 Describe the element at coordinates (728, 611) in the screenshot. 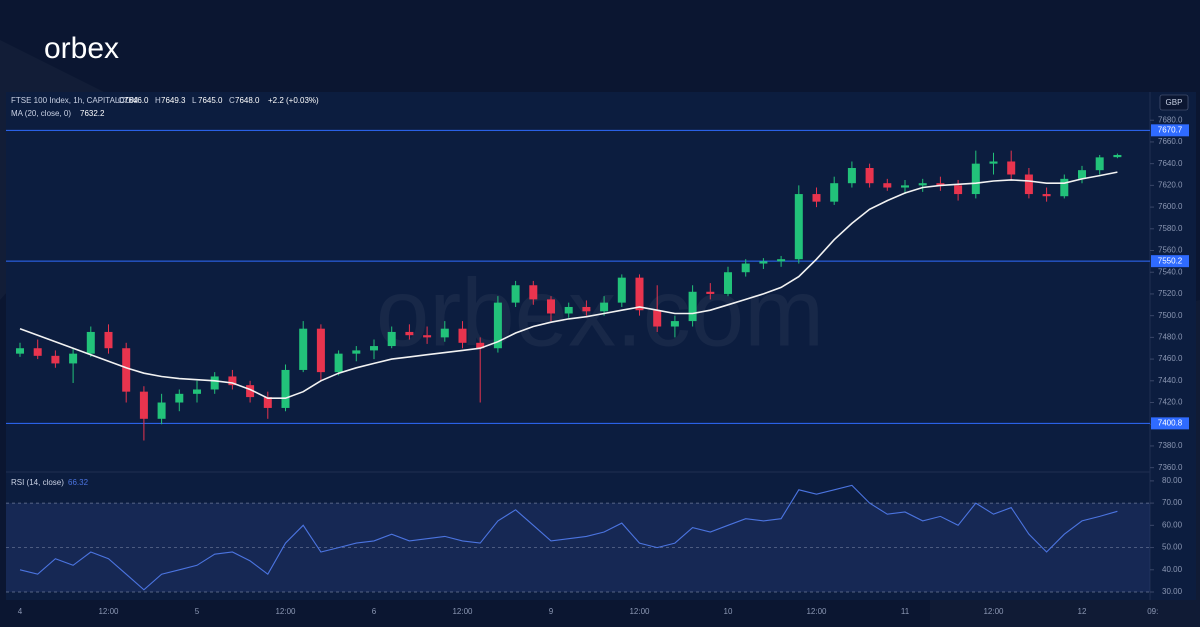

I see `x-tick-label: 10` at that location.